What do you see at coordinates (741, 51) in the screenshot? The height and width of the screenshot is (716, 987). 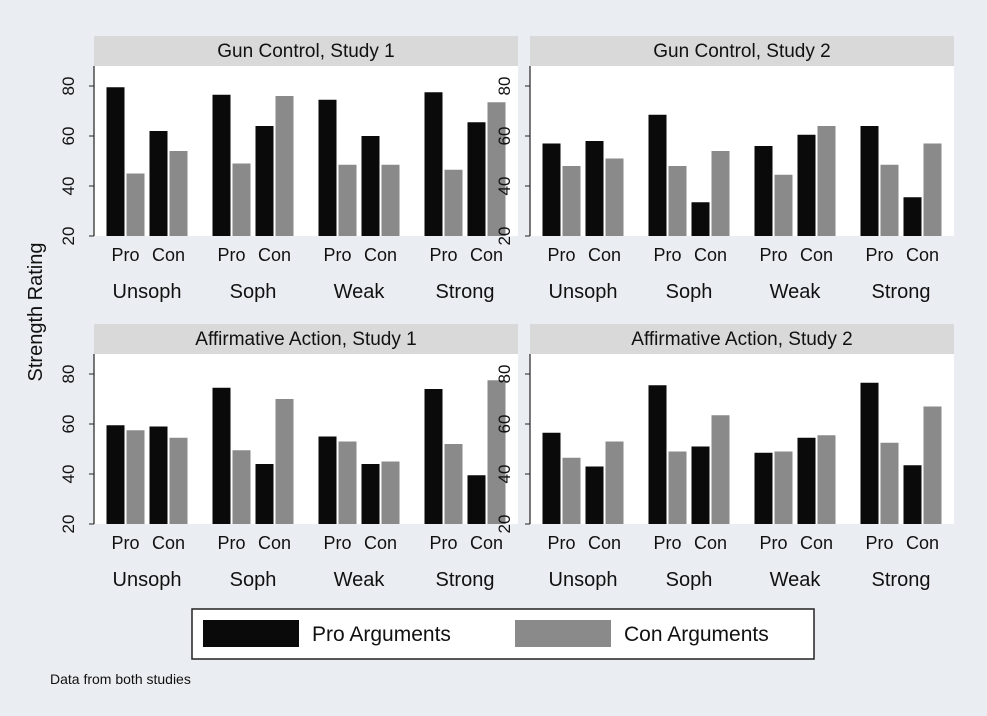 I see `panel-title: Gun Control, Study 2` at bounding box center [741, 51].